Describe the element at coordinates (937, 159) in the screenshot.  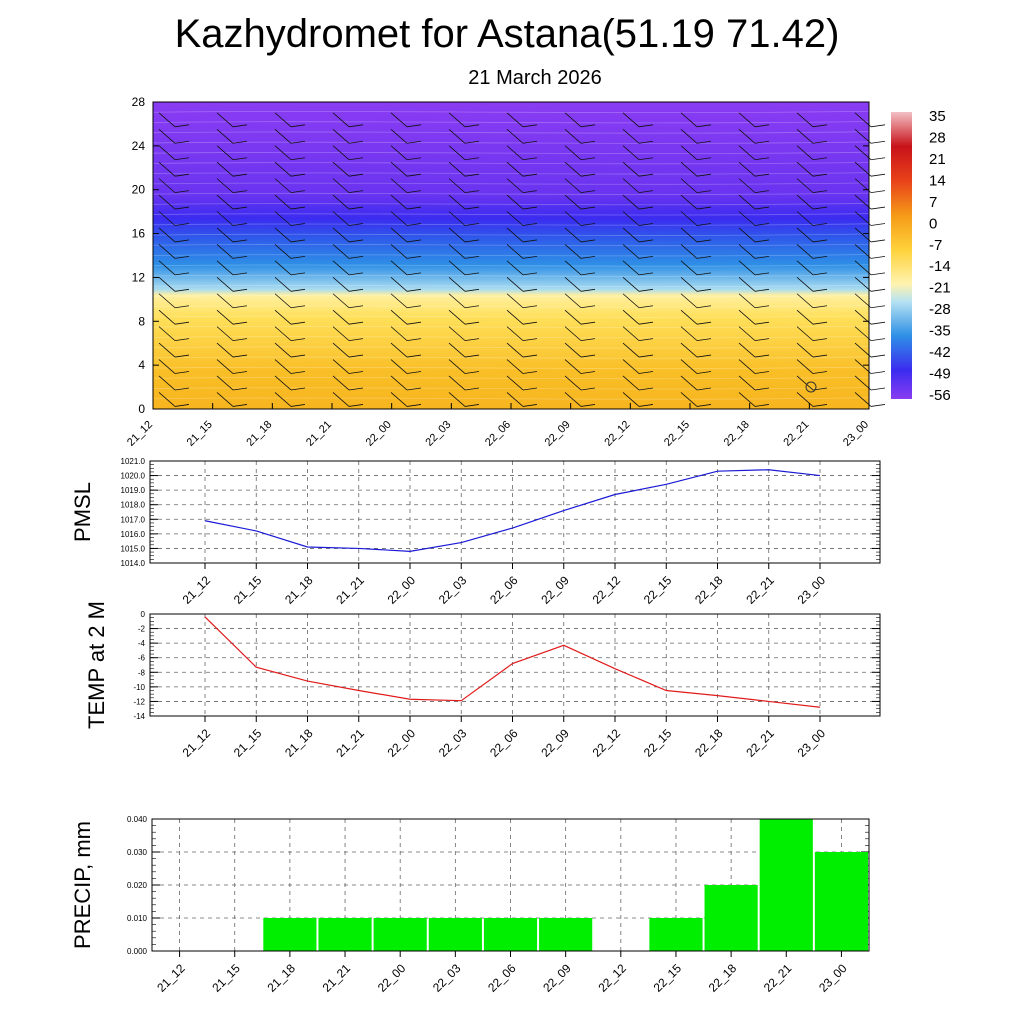
I see `colorbar-label: 21` at that location.